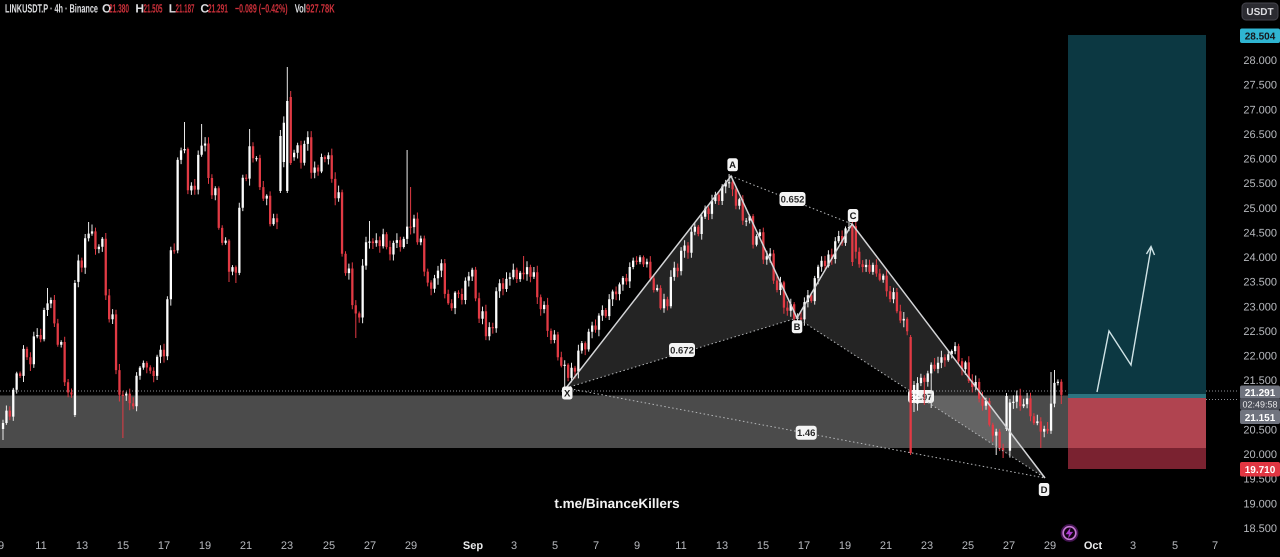 This screenshot has height=557, width=1280. I want to click on svg-text: 22.000, so click(1260, 357).